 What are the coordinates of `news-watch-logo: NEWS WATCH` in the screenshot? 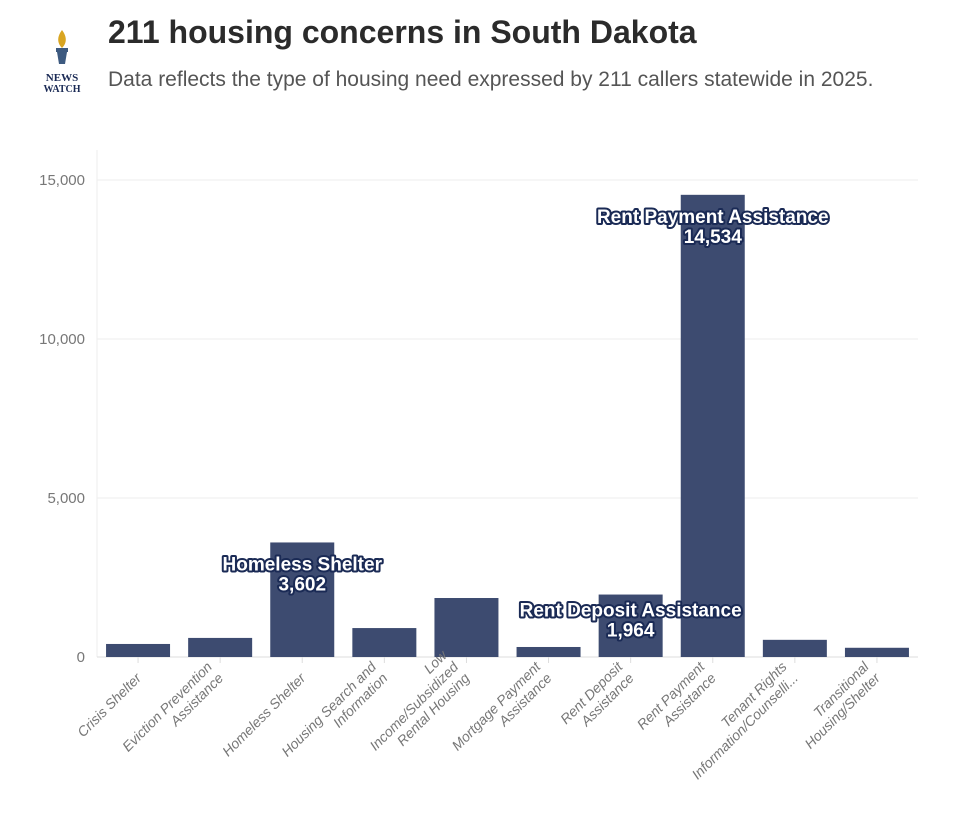 It's located at (62, 62).